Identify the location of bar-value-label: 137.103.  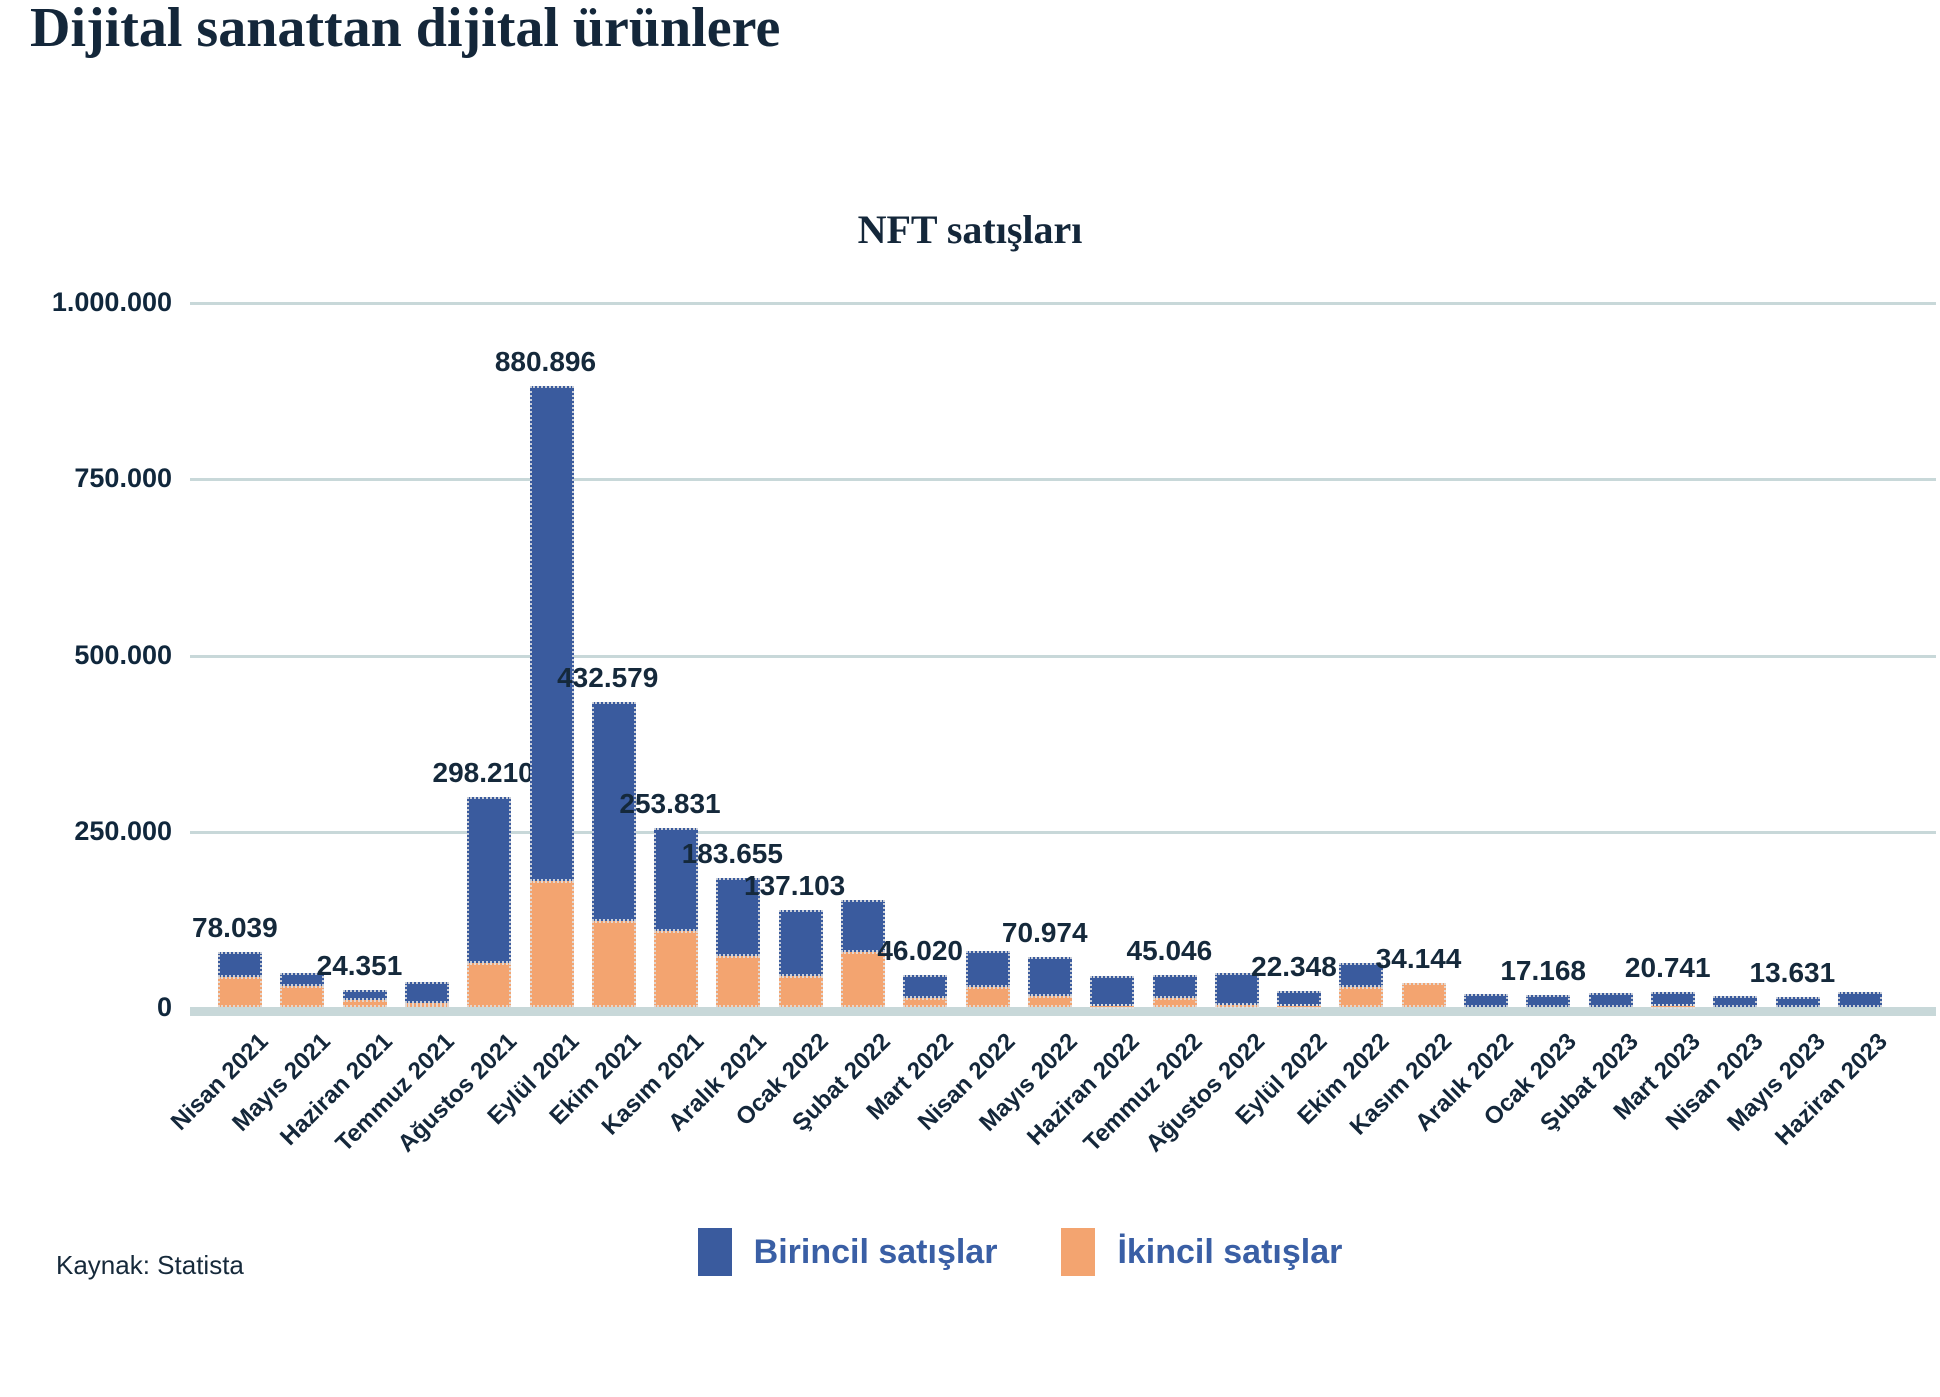
(795, 886).